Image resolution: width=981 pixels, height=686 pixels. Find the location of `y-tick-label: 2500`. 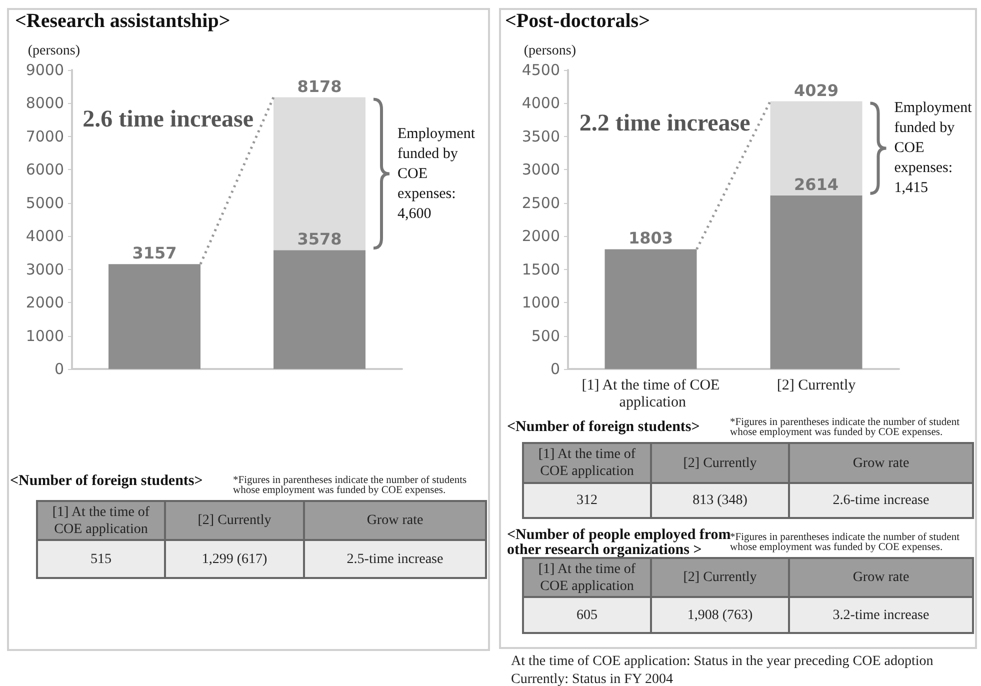

y-tick-label: 2500 is located at coordinates (541, 203).